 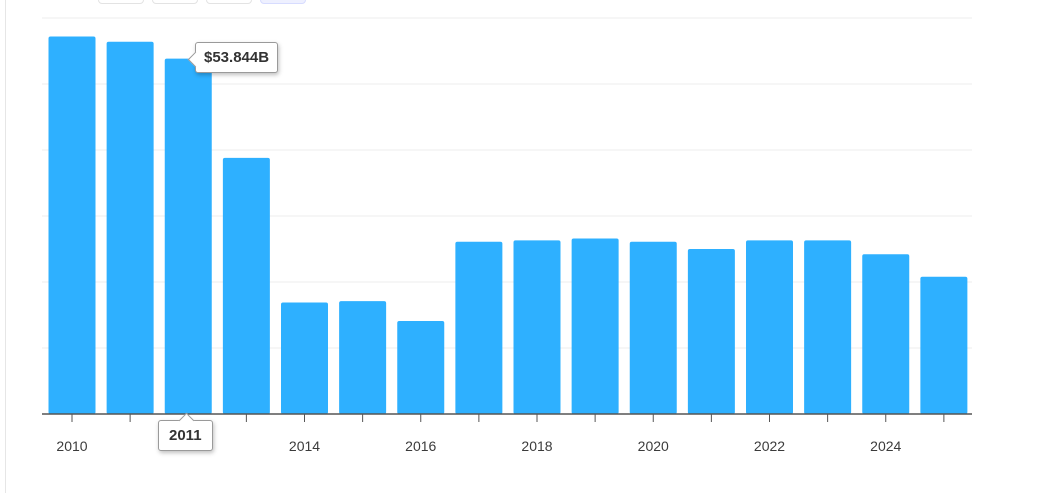 What do you see at coordinates (537, 327) in the screenshot?
I see `bar-2018` at bounding box center [537, 327].